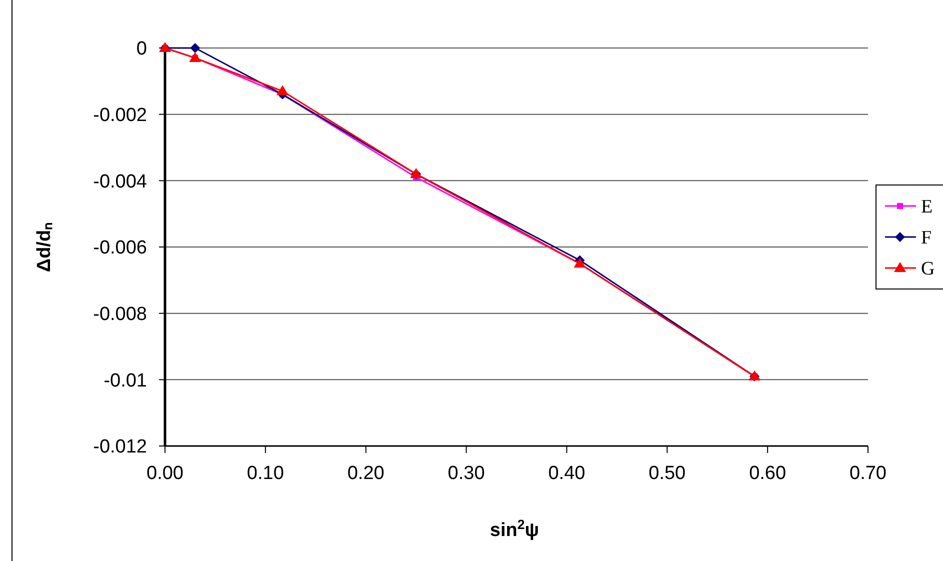  Describe the element at coordinates (767, 473) in the screenshot. I see `x-tick-label: 0.60` at that location.